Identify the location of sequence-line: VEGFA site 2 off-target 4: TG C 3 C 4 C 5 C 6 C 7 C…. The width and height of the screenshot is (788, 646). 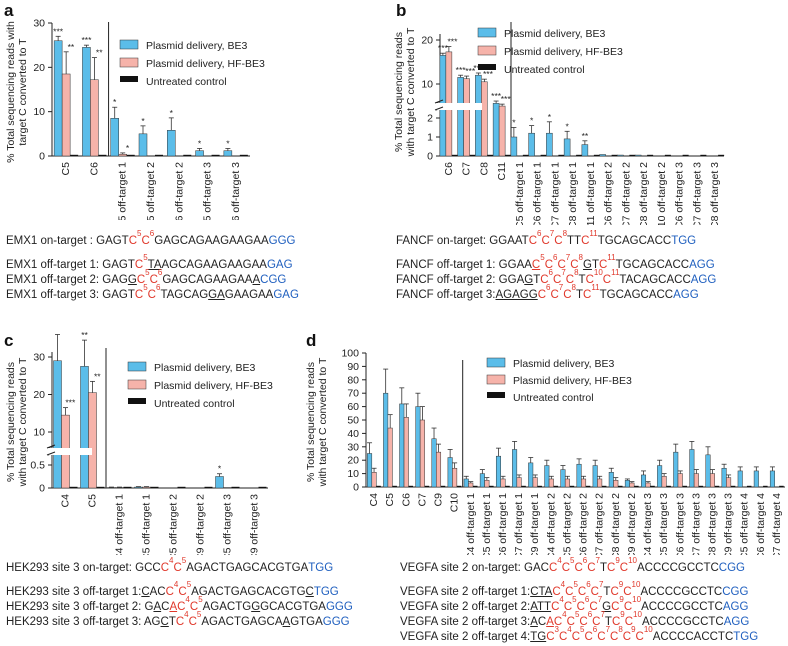
(579, 635).